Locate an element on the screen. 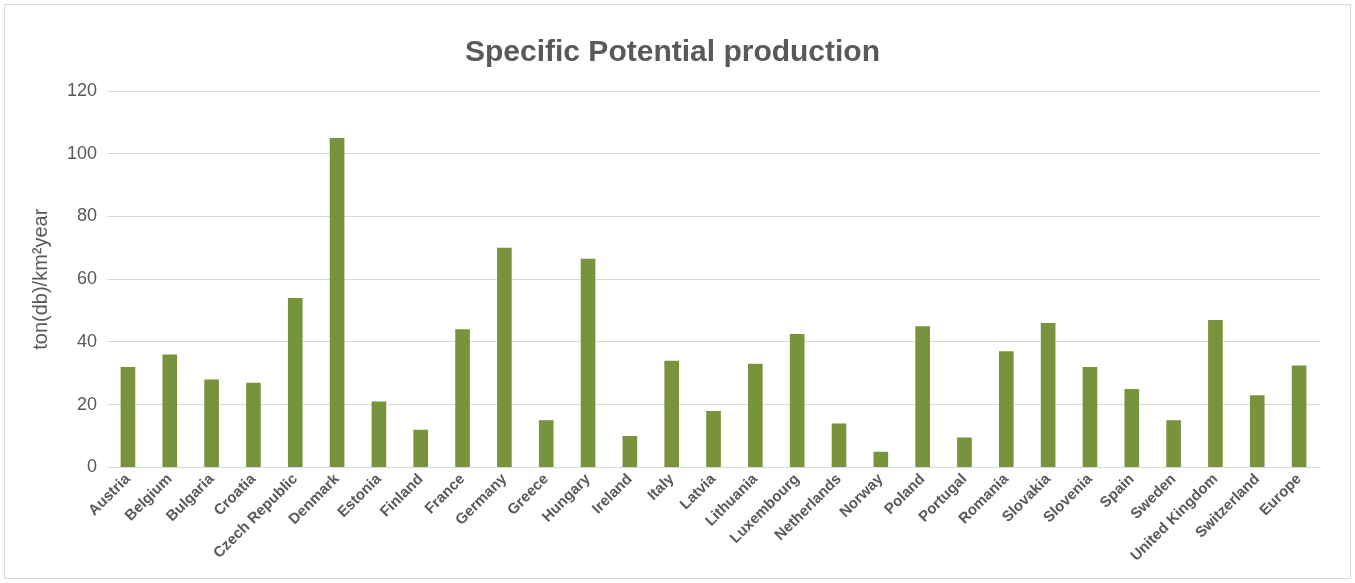  y-tick-label: 0 is located at coordinates (92, 466).